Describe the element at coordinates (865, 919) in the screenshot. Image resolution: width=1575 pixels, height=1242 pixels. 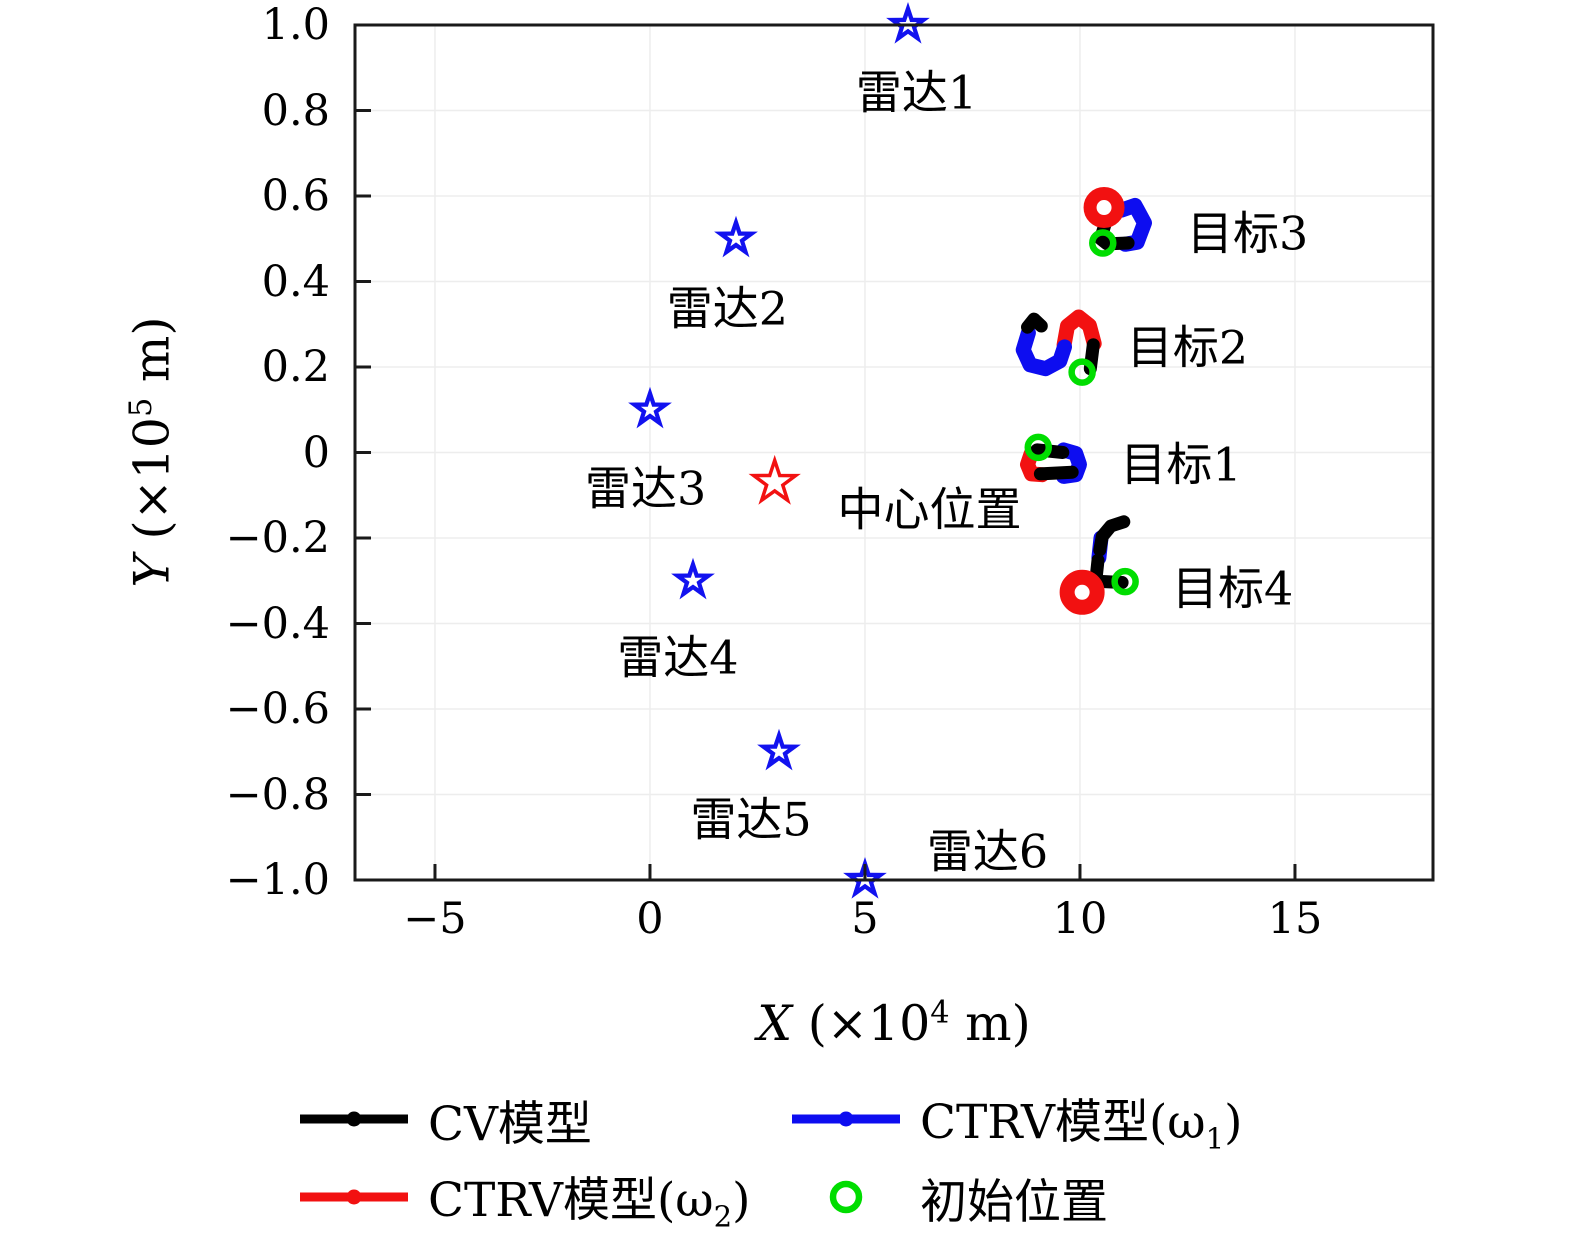
I see `x-tick-label: 5` at that location.